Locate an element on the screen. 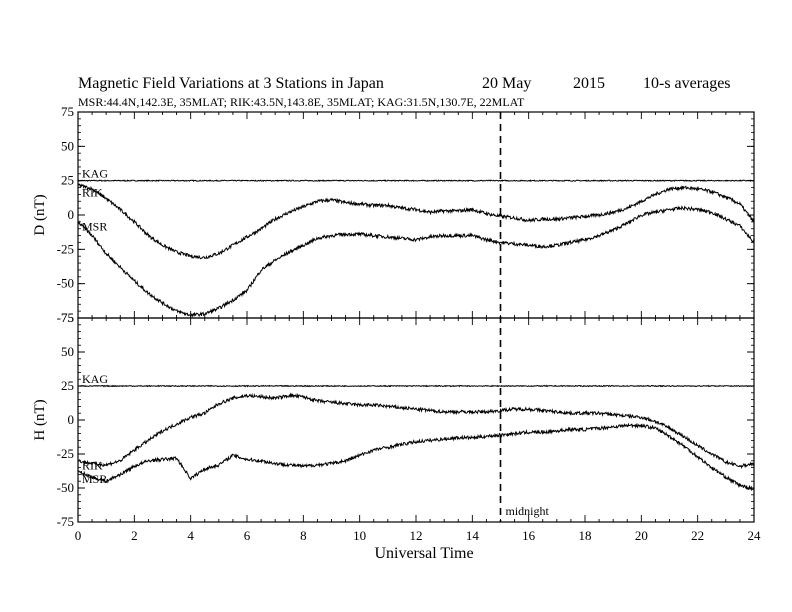 Image resolution: width=792 pixels, height=612 pixels. x-tick-label: 16 is located at coordinates (529, 535).